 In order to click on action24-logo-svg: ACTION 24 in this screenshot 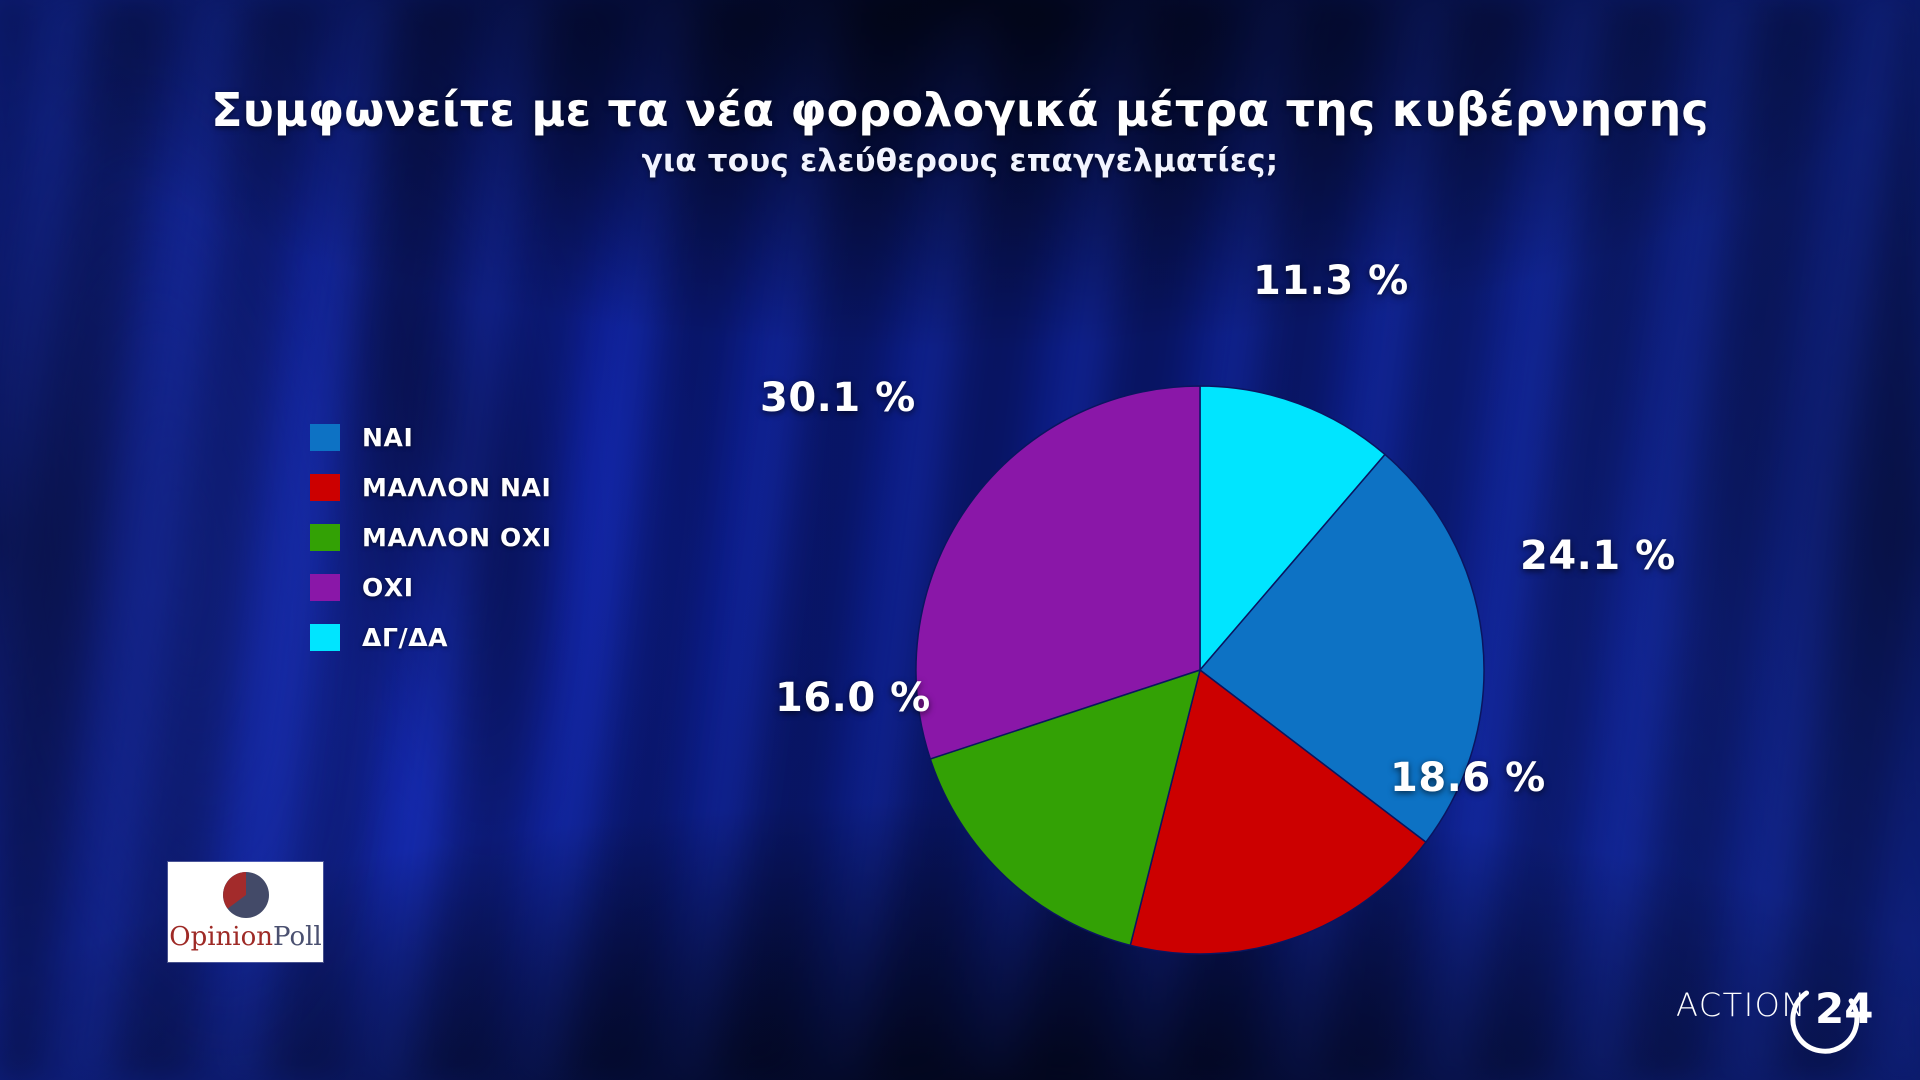, I will do `click(1774, 1019)`.